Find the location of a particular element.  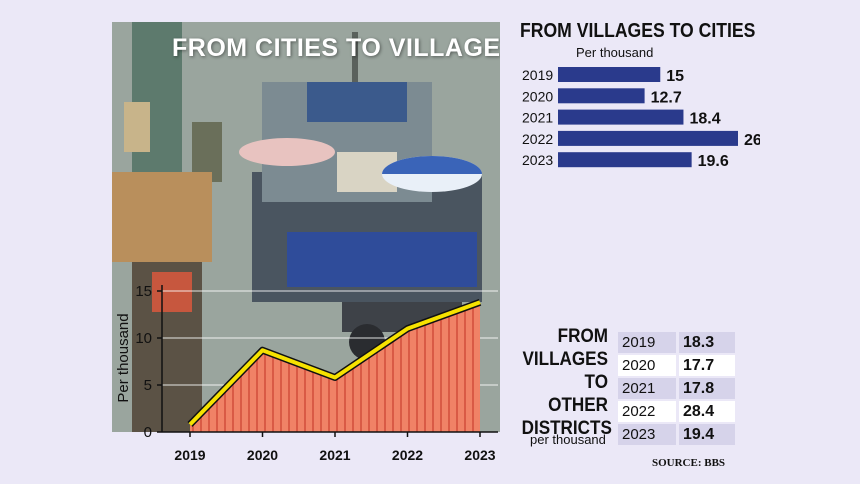

table-year-cell: 2021 is located at coordinates (648, 388).